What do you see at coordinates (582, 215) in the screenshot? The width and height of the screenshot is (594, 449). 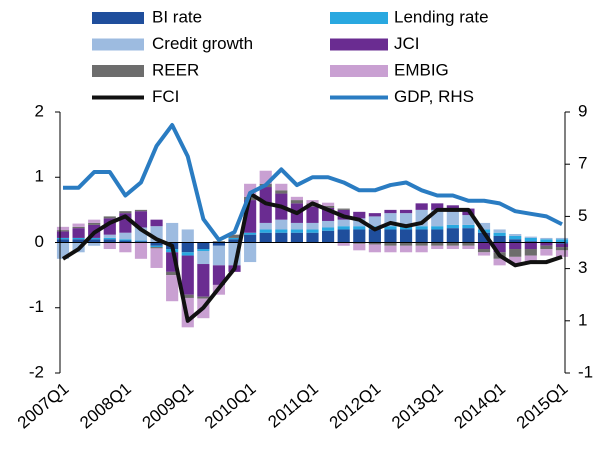 I see `y2-tick-label: 5` at bounding box center [582, 215].